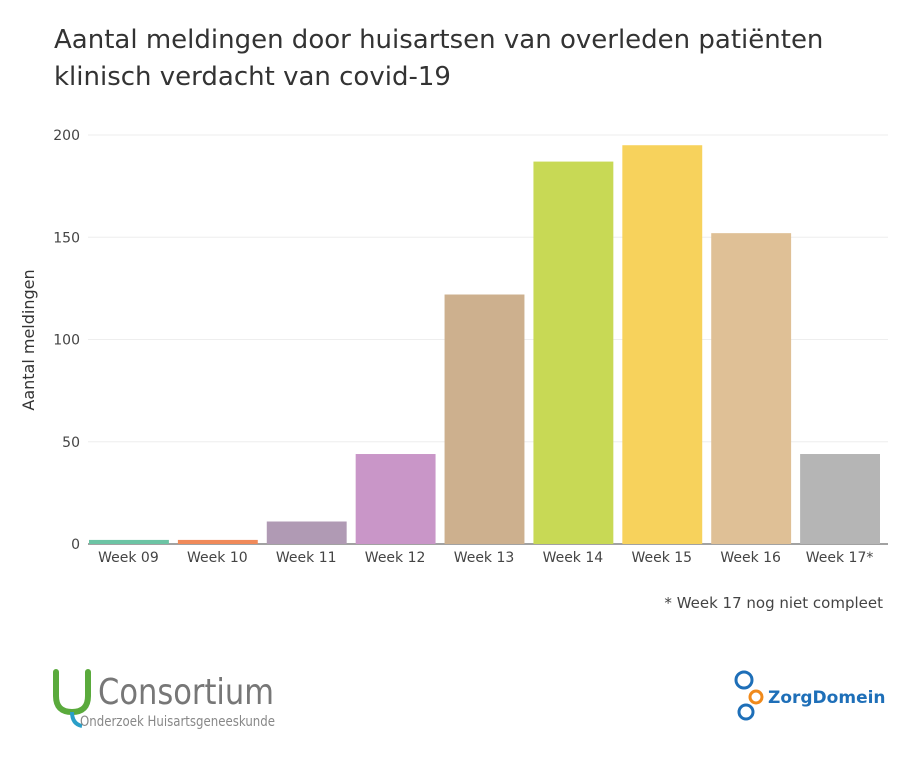 The image size is (919, 757). What do you see at coordinates (66, 341) in the screenshot?
I see `y-tick-label: 100` at bounding box center [66, 341].